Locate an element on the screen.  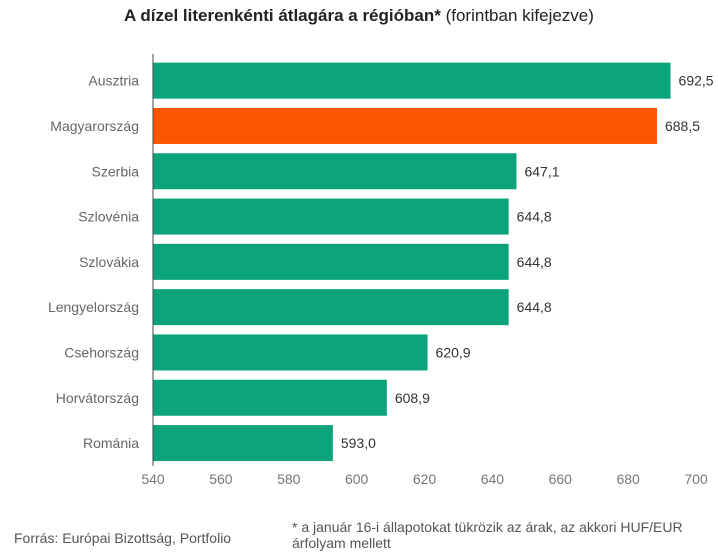
x-tick-label: 560 is located at coordinates (221, 479).